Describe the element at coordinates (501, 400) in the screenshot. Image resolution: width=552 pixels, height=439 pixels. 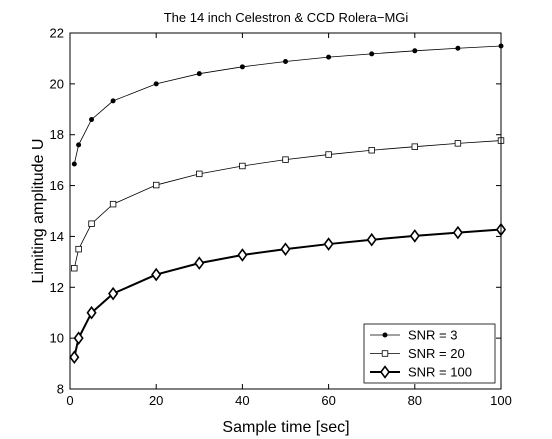
I see `x-tick-label: 100` at that location.